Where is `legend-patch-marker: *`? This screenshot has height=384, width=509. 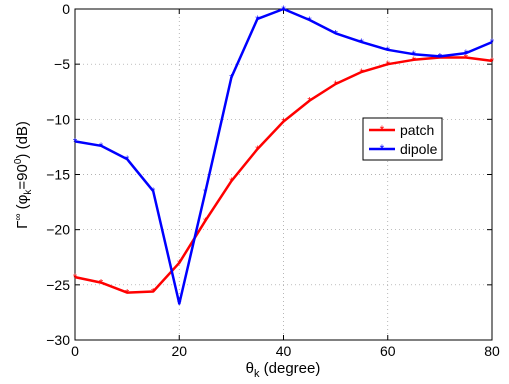
legend-patch-marker: * is located at coordinates (382, 130).